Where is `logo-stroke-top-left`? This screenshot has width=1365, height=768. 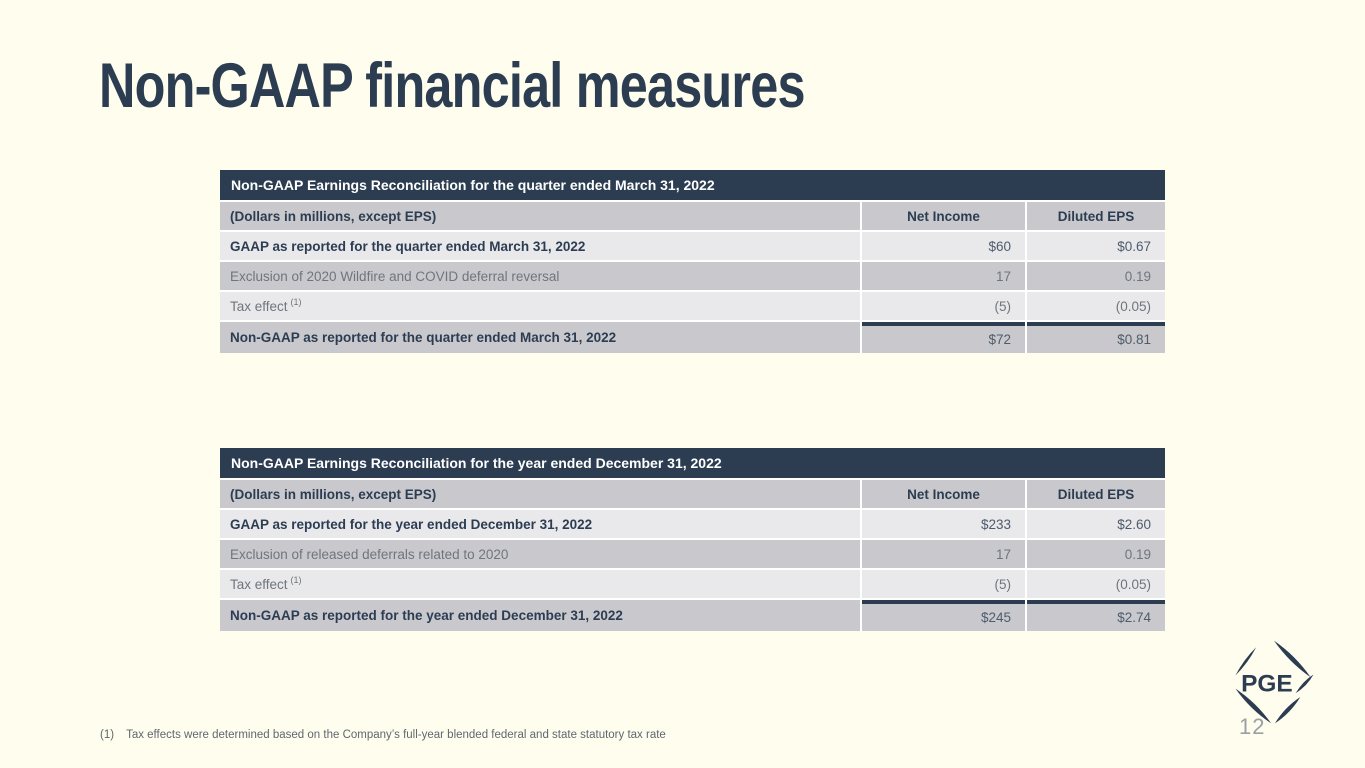 logo-stroke-top-left is located at coordinates (1246, 661).